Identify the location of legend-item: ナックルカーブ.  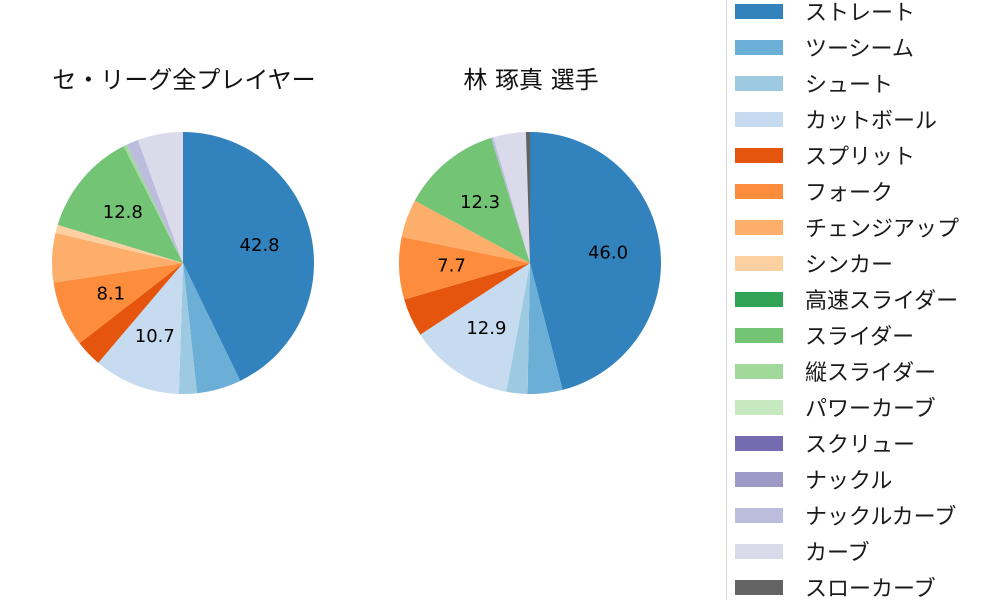
(867, 515).